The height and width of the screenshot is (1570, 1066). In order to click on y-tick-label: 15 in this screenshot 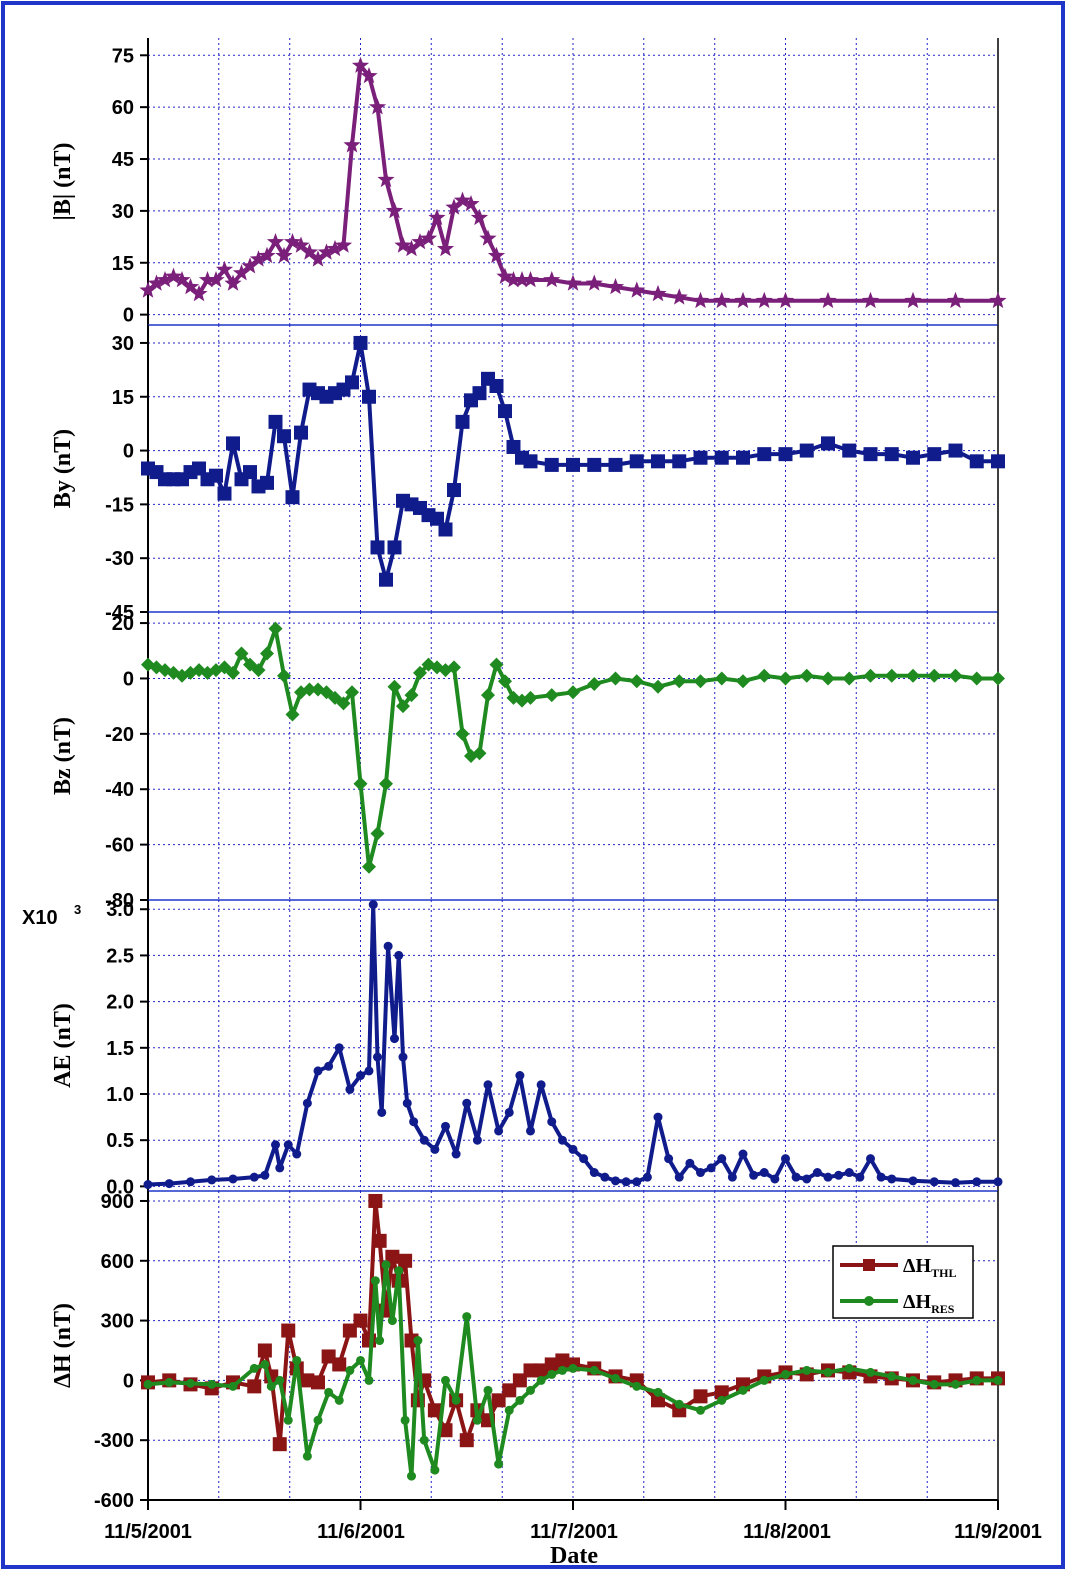, I will do `click(123, 398)`.